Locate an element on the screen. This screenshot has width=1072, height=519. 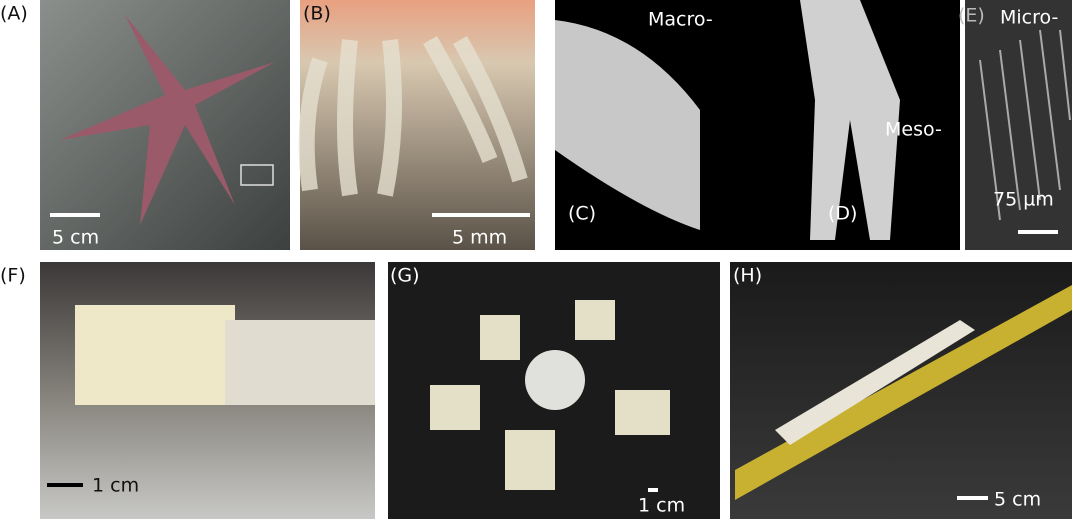
gecko-body is located at coordinates (627, 125).